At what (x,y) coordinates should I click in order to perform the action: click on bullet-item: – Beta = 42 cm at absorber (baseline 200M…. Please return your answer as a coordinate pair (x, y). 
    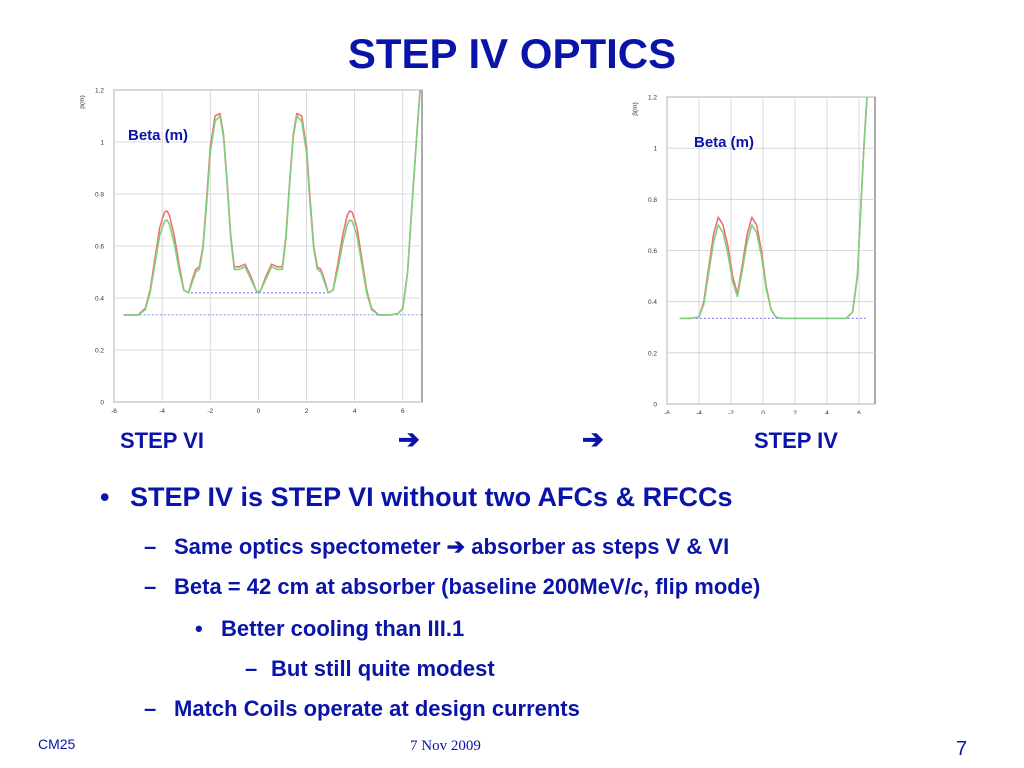
    Looking at the image, I should click on (452, 587).